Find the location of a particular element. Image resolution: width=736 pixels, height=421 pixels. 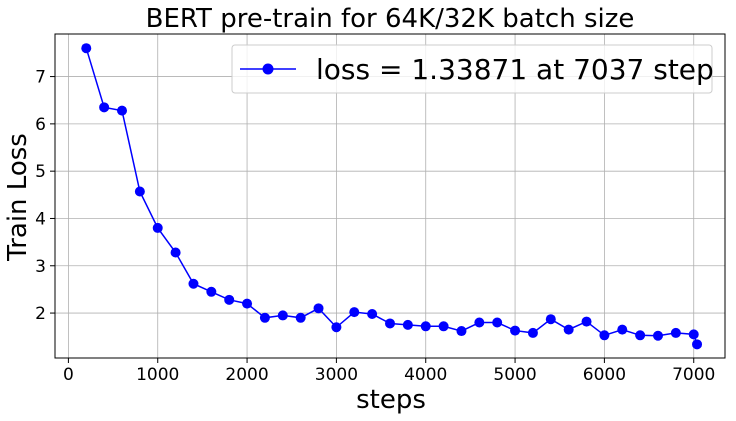

y-axis-label: Train Loss is located at coordinates (18, 197).